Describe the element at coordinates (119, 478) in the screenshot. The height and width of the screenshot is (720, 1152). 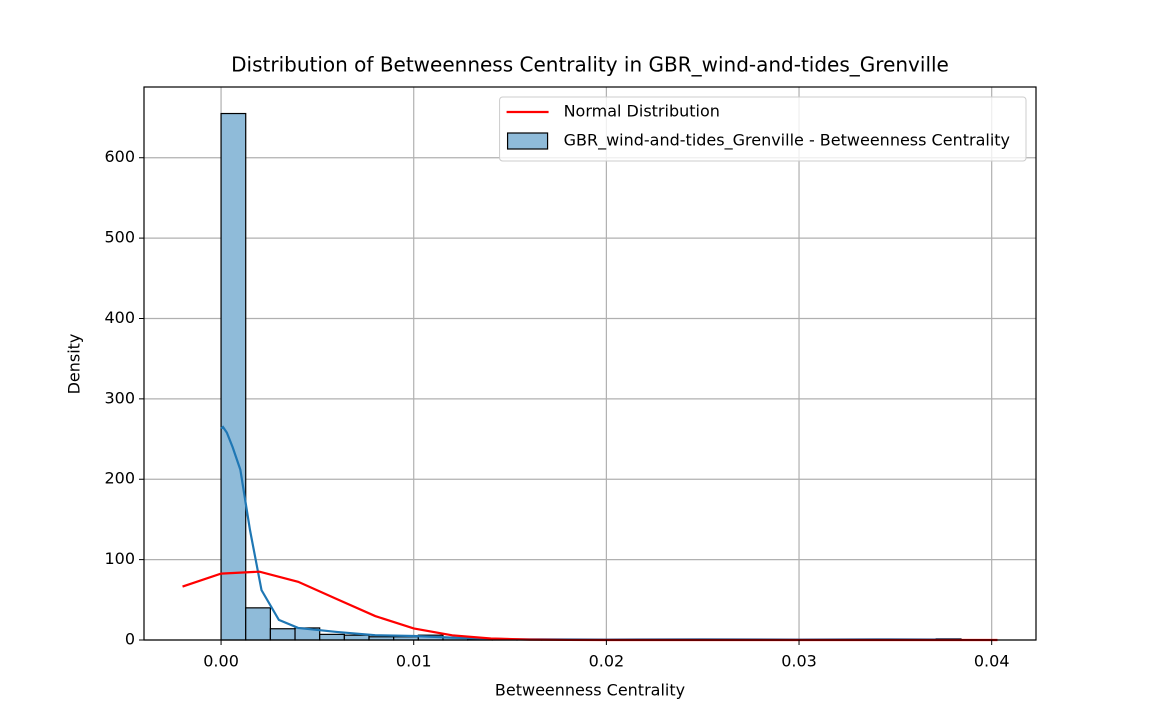
I see `y-tick-label: 200` at that location.